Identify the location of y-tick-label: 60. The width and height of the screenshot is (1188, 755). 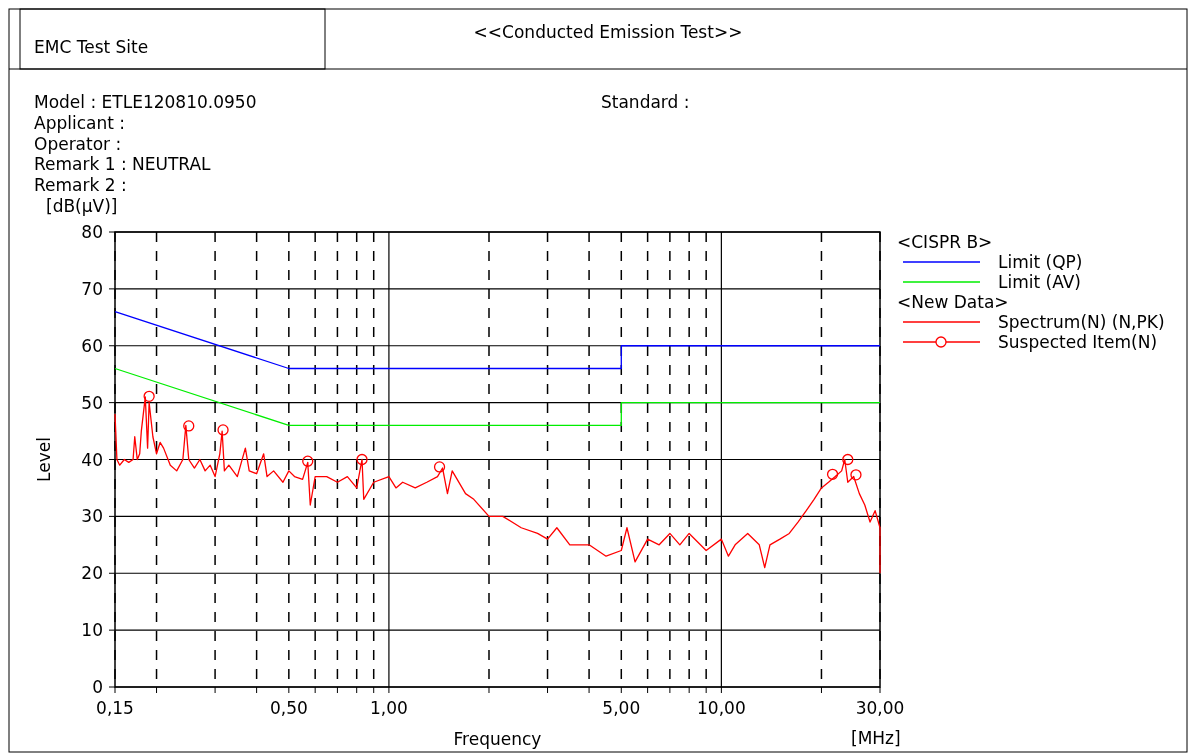
(92, 345).